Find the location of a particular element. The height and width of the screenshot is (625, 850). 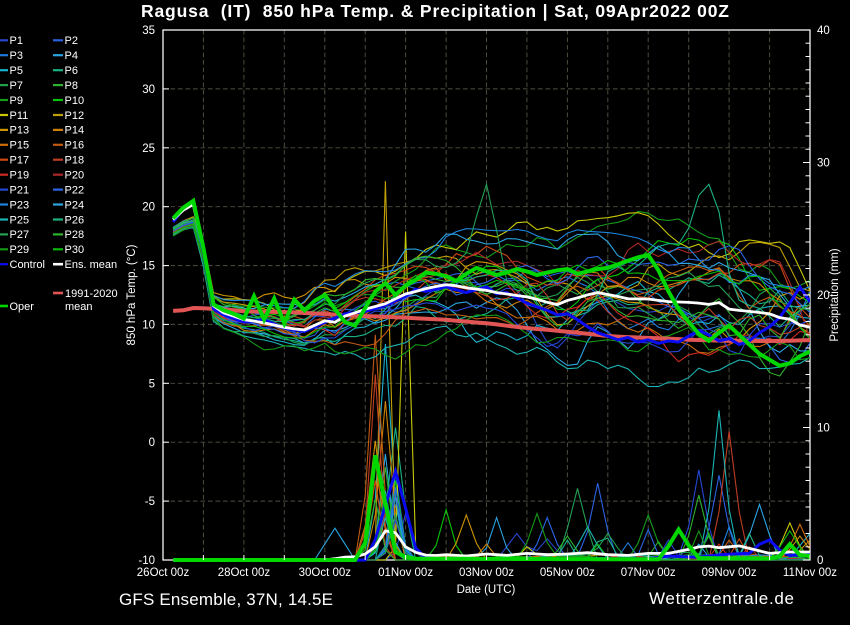

svg-text: 28Oct 00z is located at coordinates (244, 573).